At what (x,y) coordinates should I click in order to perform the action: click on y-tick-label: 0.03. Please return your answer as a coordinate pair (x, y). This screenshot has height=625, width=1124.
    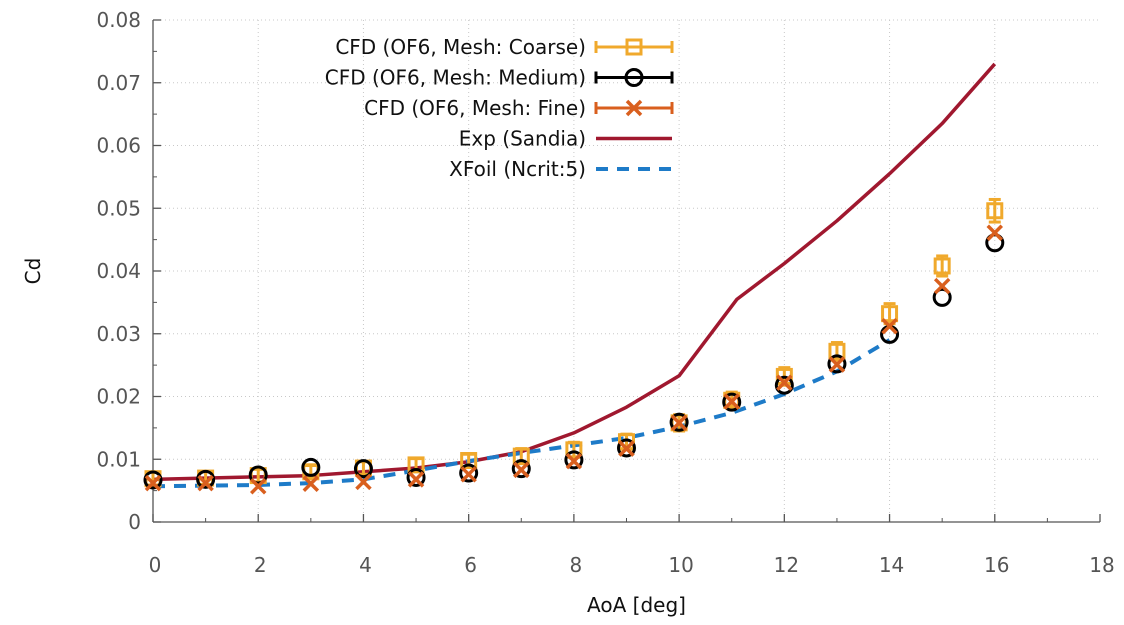
    Looking at the image, I should click on (118, 334).